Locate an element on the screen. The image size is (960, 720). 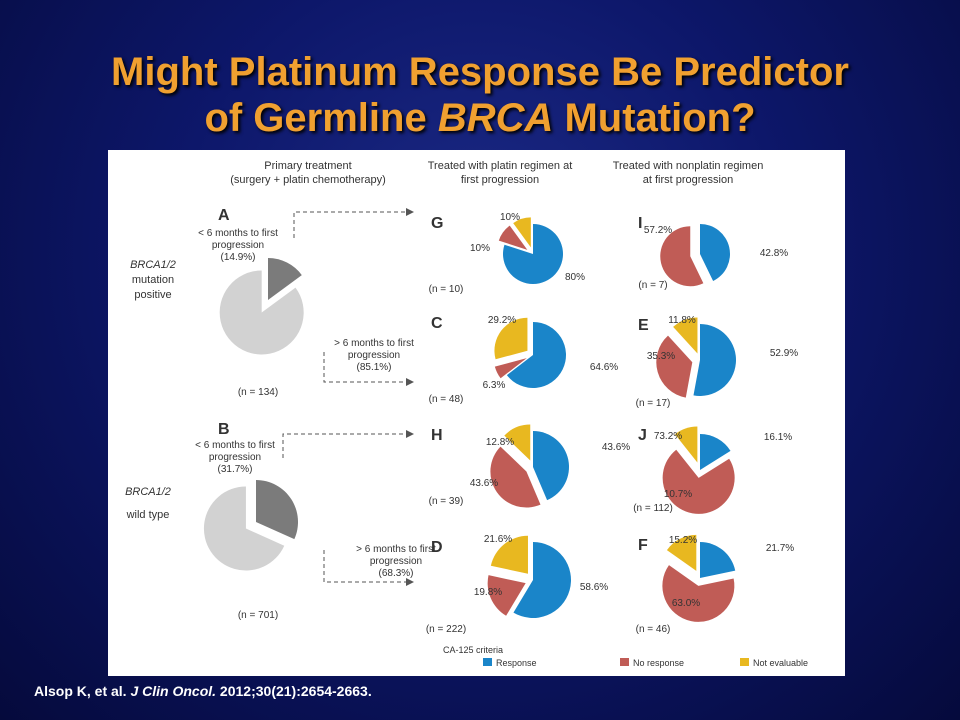
pie-a-label-long: > 6 months to first is located at coordinates (374, 343).